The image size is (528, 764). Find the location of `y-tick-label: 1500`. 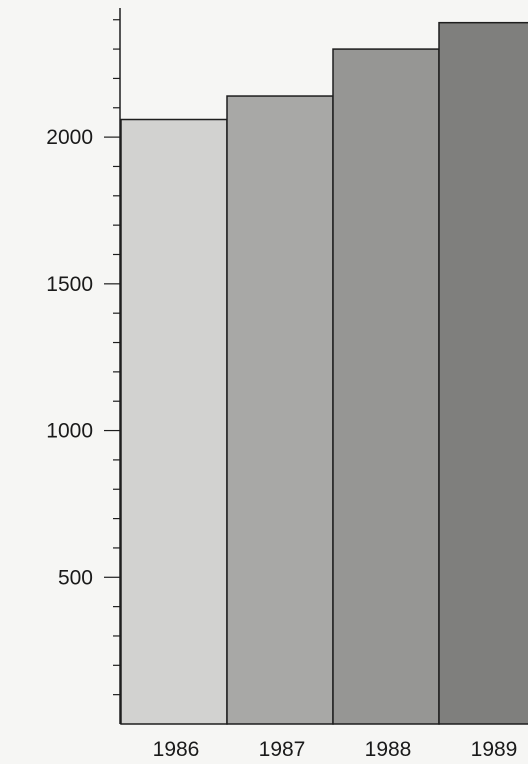

y-tick-label: 1500 is located at coordinates (69, 284).